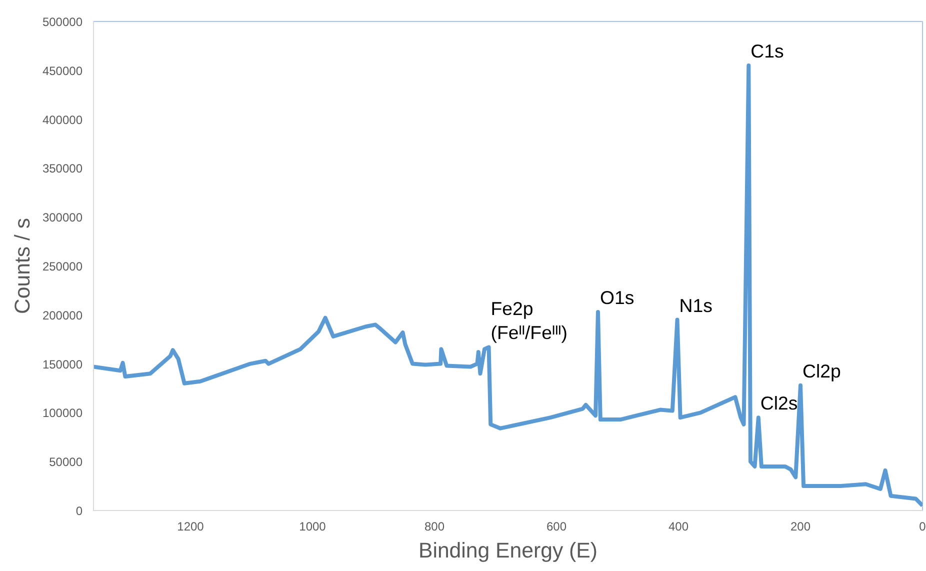  Describe the element at coordinates (556, 527) in the screenshot. I see `x-tick-label: 600` at that location.